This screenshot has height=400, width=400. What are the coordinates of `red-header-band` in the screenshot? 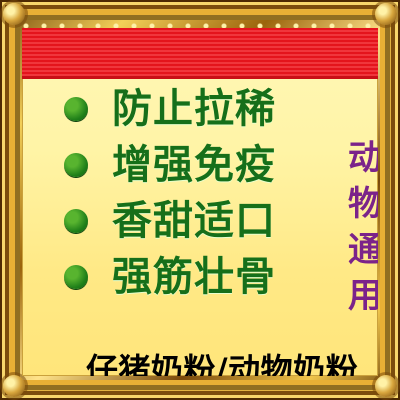 It's located at (200, 53).